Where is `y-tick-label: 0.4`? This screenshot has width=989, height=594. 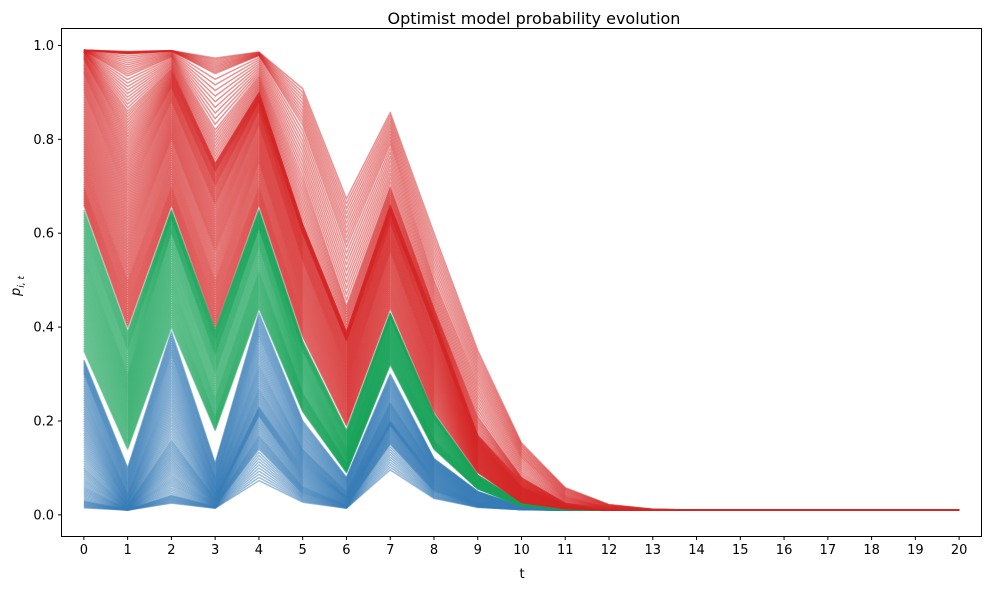 y-tick-label: 0.4 is located at coordinates (43, 328).